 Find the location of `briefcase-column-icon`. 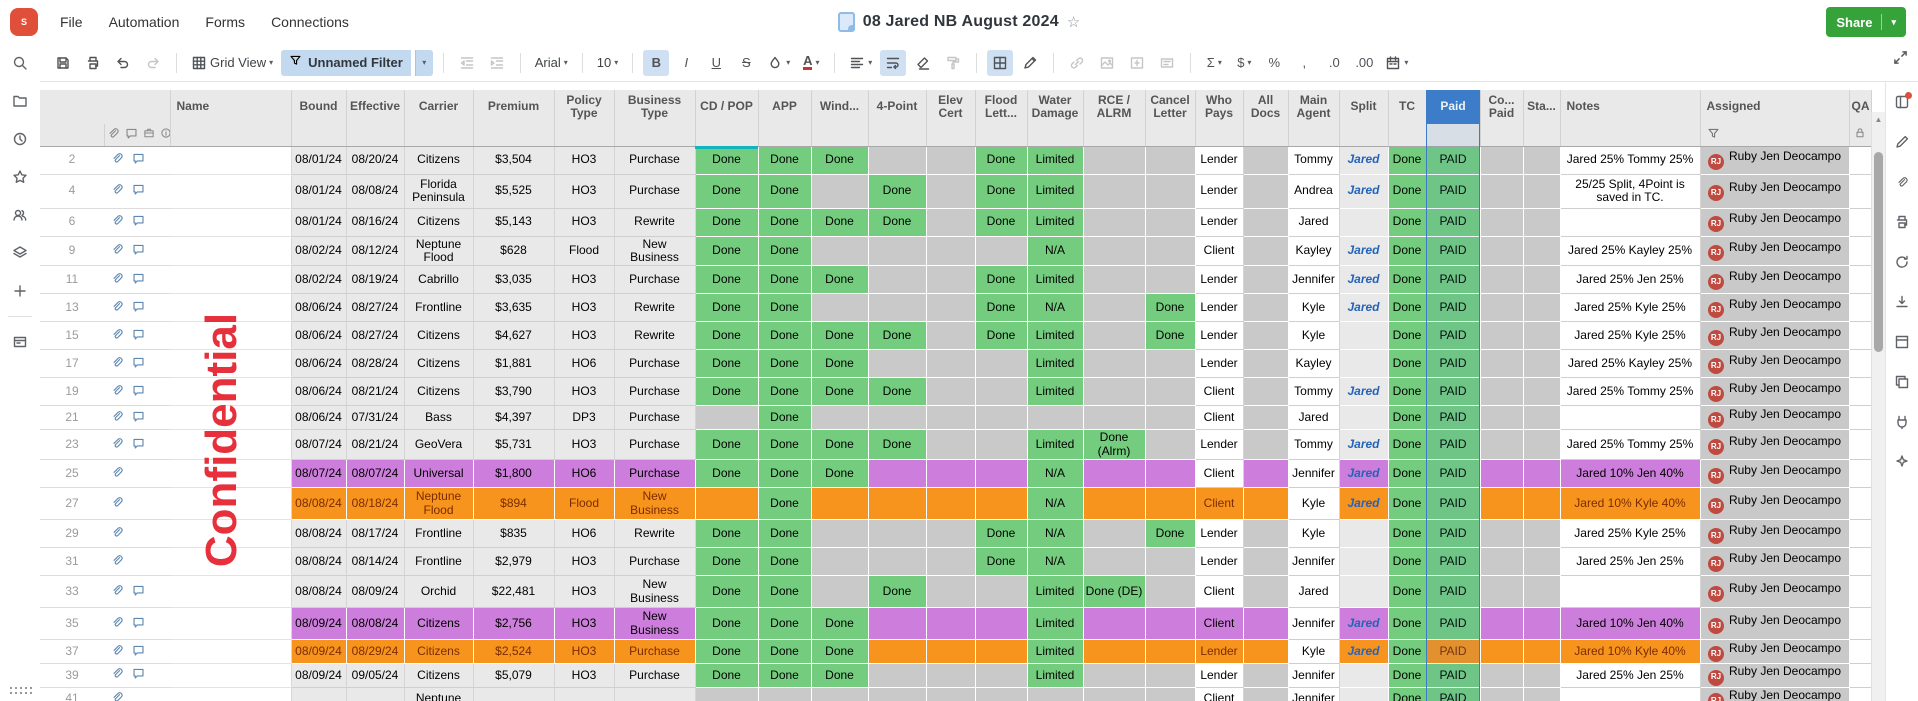

briefcase-column-icon is located at coordinates (149, 134).